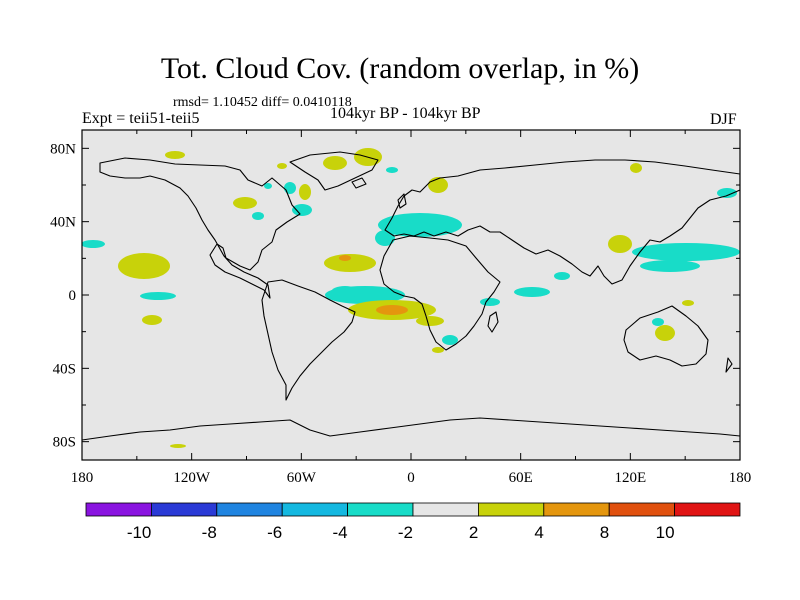  What do you see at coordinates (405, 113) in the screenshot?
I see `period-label: 104kyr BP - 104kyr BP` at bounding box center [405, 113].